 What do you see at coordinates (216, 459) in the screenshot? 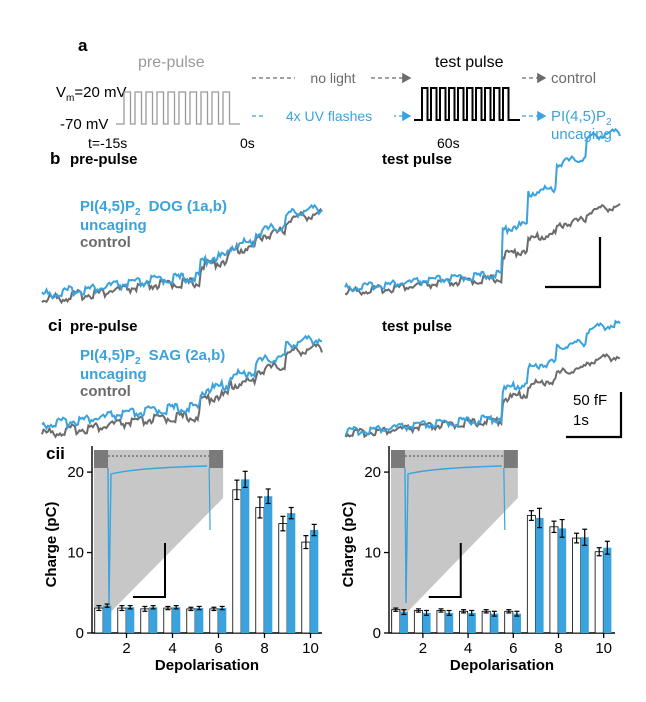
I see `left-inset-right-pulse` at bounding box center [216, 459].